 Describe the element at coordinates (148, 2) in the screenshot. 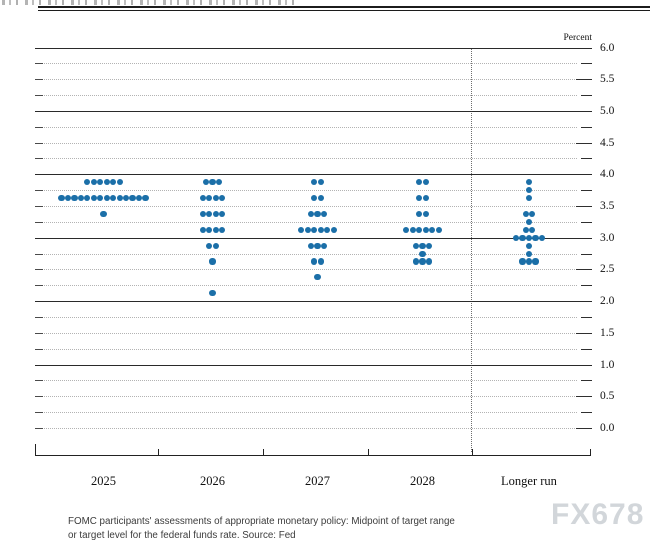

I see `cut-off-top-text` at that location.